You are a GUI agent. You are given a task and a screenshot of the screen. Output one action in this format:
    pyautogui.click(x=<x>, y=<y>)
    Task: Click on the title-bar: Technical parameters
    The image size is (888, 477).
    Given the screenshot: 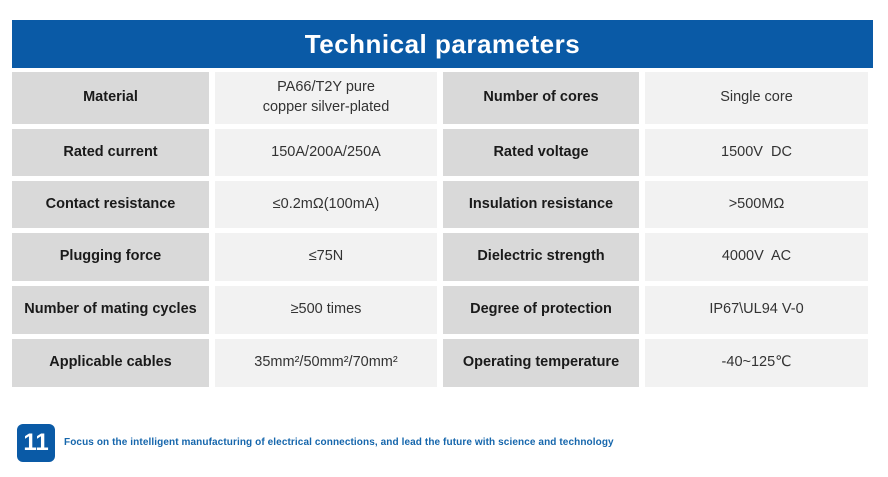 What is the action you would take?
    pyautogui.click(x=442, y=44)
    